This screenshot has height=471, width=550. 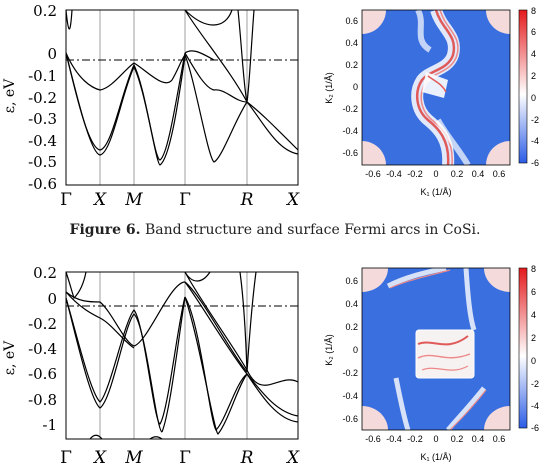 What do you see at coordinates (350, 87) in the screenshot?
I see `map-yticks-top: 0.6 0.4 0.2 0 -0.2 -0.4 -0.6` at bounding box center [350, 87].